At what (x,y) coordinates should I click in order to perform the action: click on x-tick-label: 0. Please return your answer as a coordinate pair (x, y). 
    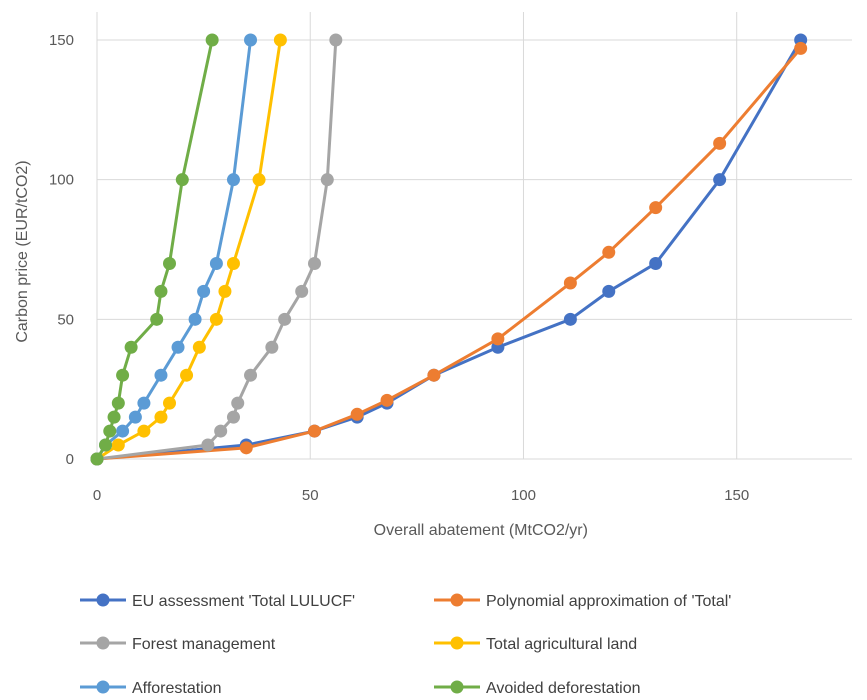
    Looking at the image, I should click on (97, 495).